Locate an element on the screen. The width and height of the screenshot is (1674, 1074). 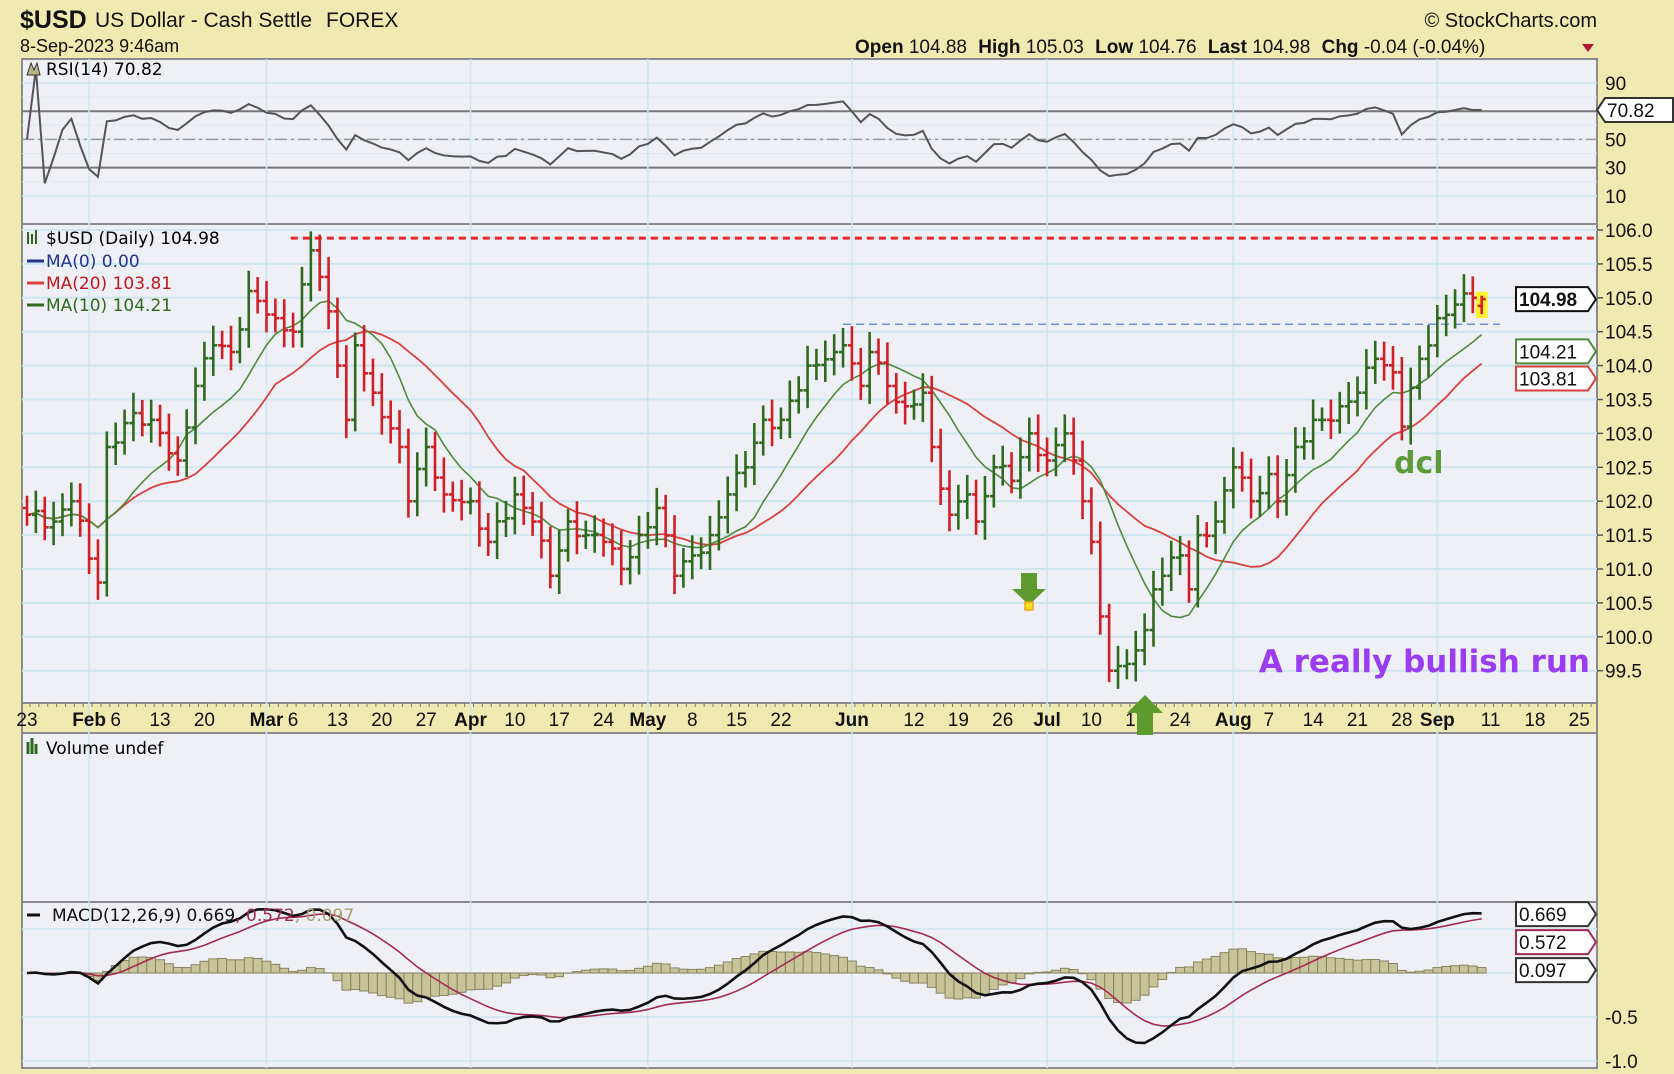
volume-icon is located at coordinates (32, 746).